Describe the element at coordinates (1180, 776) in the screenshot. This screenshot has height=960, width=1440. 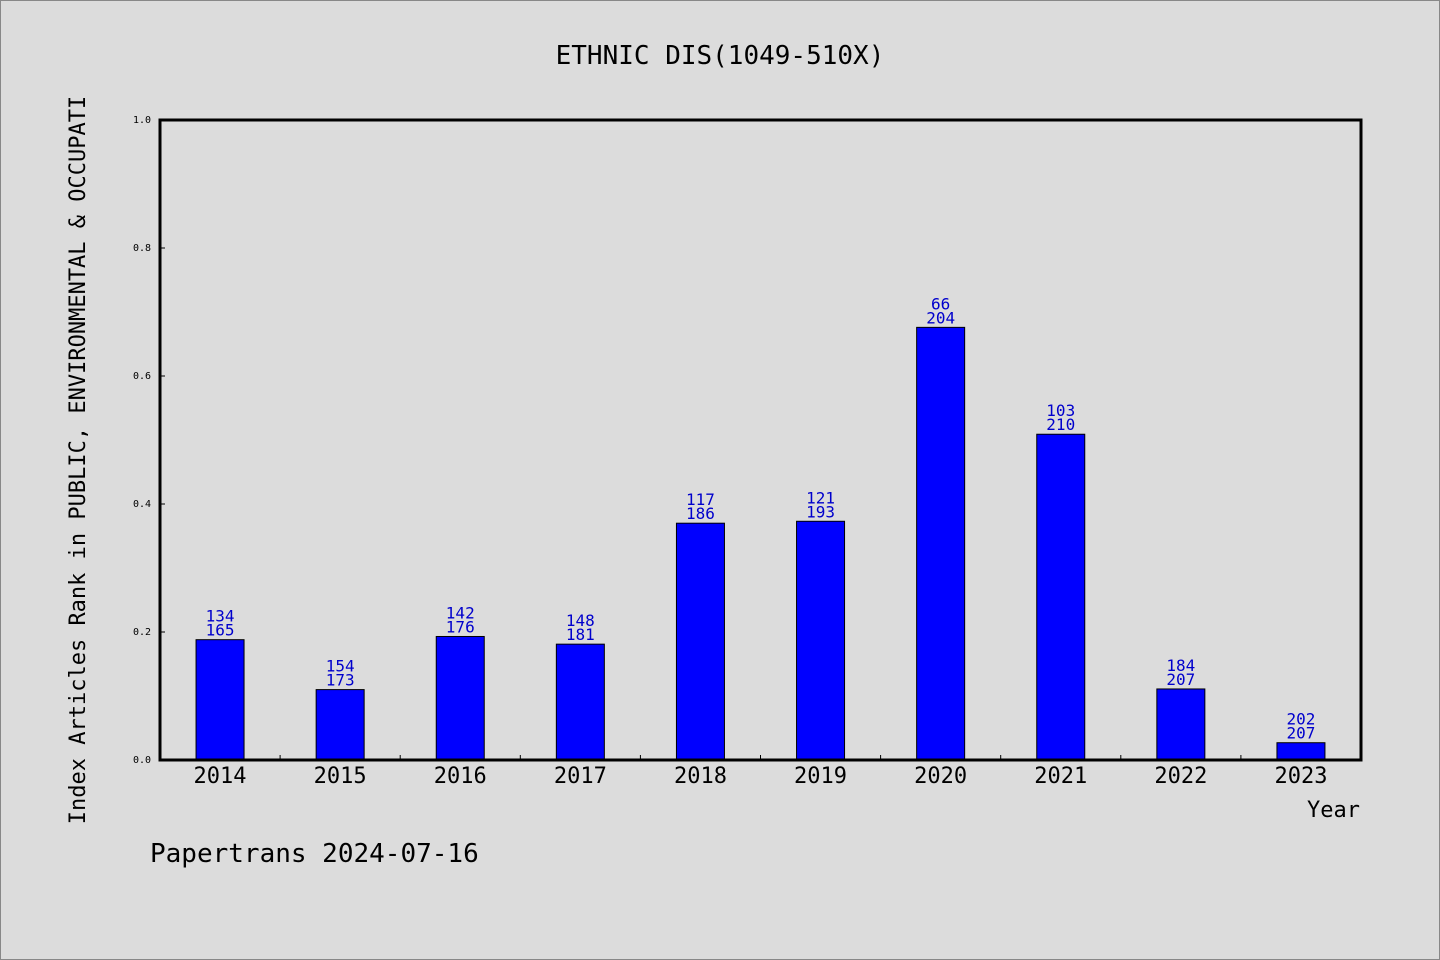
I see `x-tick-label-2022: 2022` at that location.